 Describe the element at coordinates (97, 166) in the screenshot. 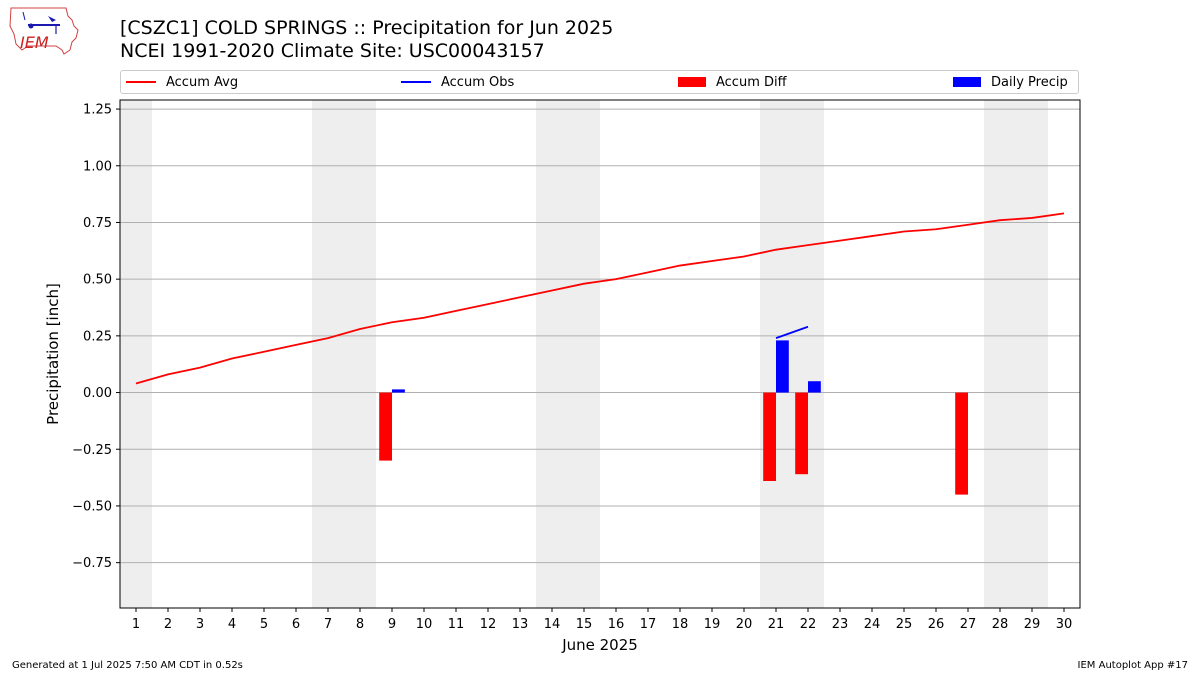

I see `y-tick-label: 1.00` at that location.